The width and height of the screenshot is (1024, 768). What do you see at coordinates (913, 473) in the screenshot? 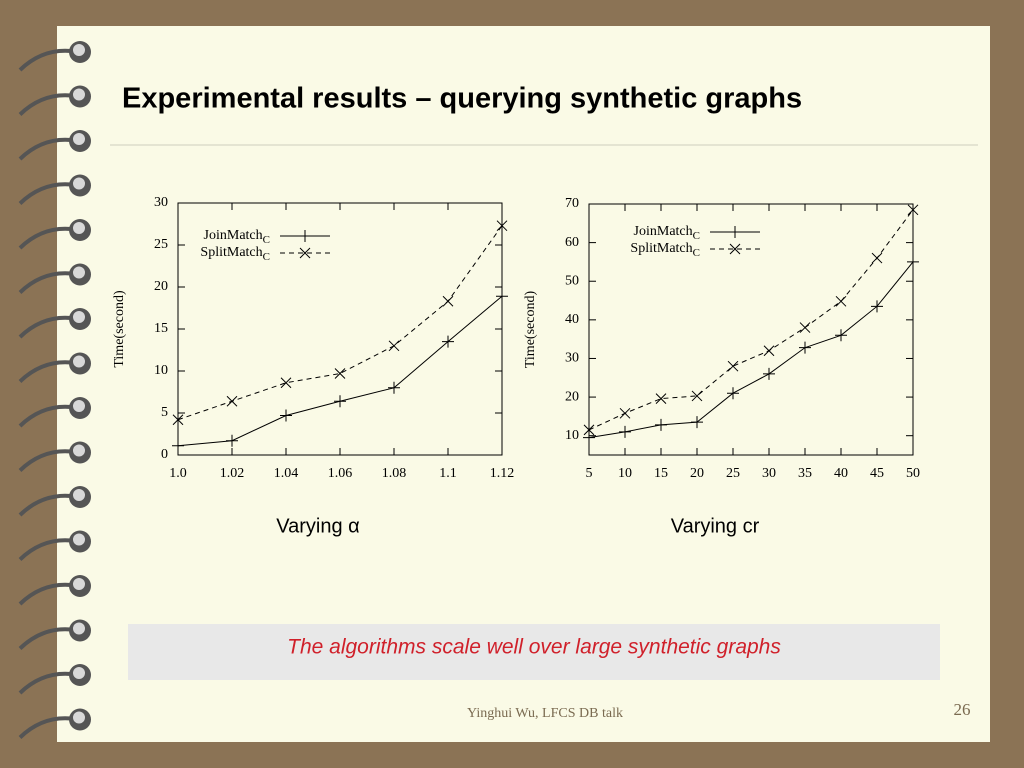
I see `x-tick-label: 50` at bounding box center [913, 473].